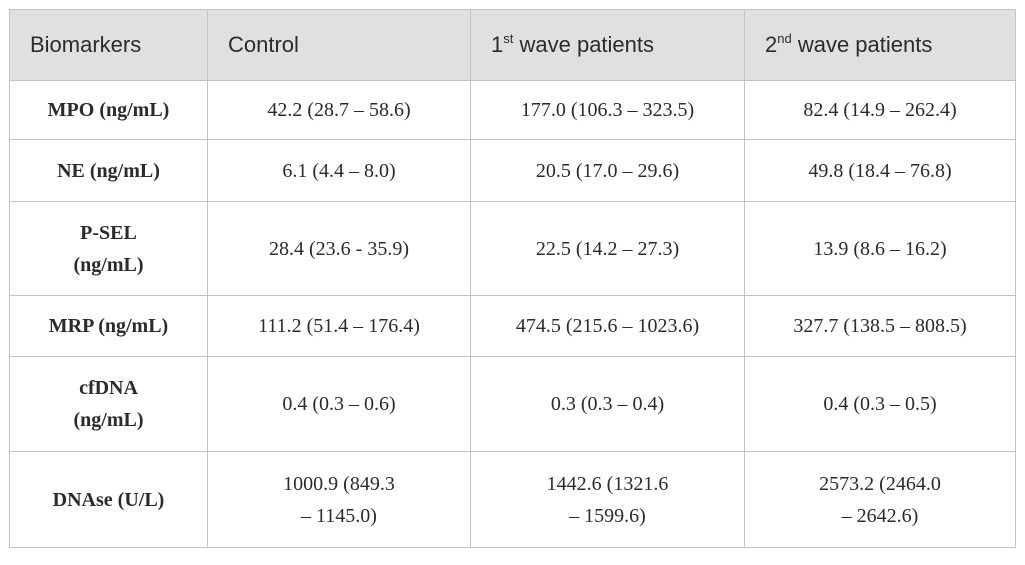 The width and height of the screenshot is (1025, 565). I want to click on cell-control: 6.1 (4.4 – 8.0), so click(339, 170).